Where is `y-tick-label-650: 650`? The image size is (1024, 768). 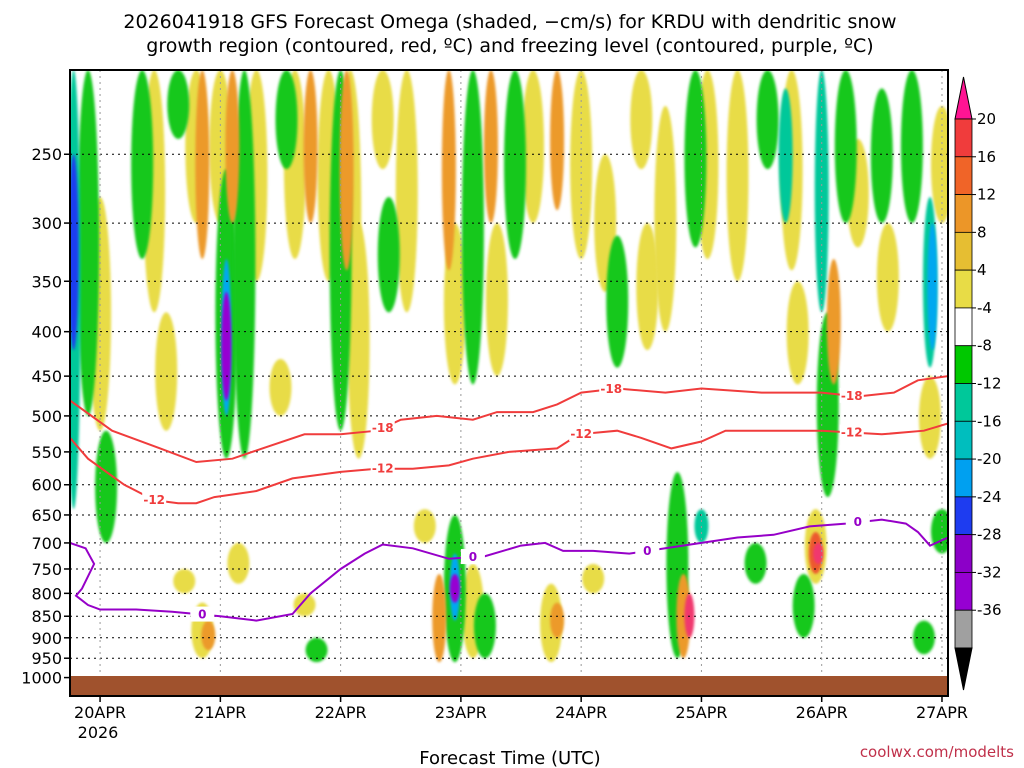
y-tick-label-650: 650 is located at coordinates (46, 515).